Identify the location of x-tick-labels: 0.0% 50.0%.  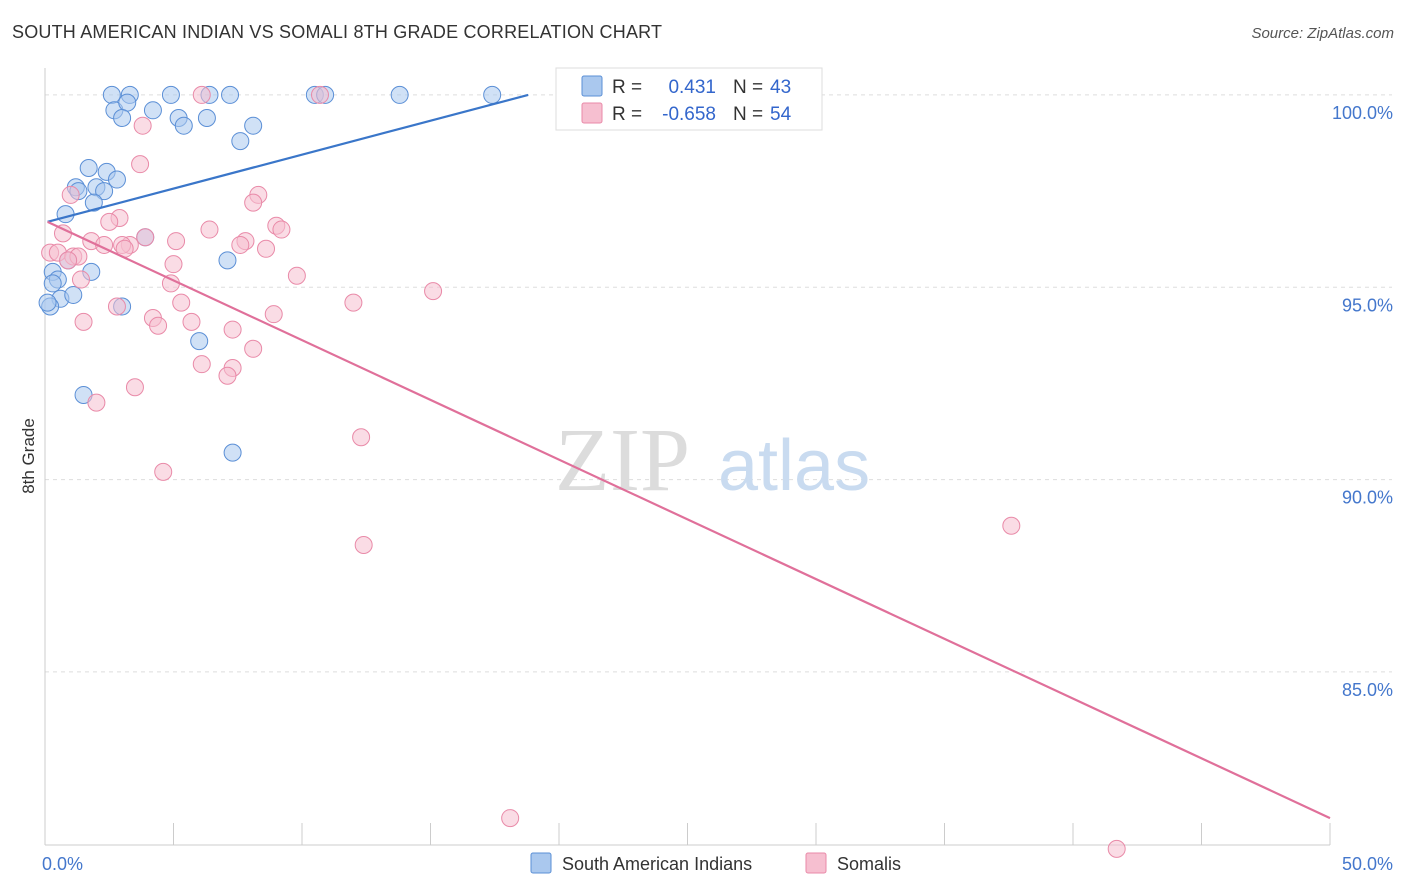
(717, 864).